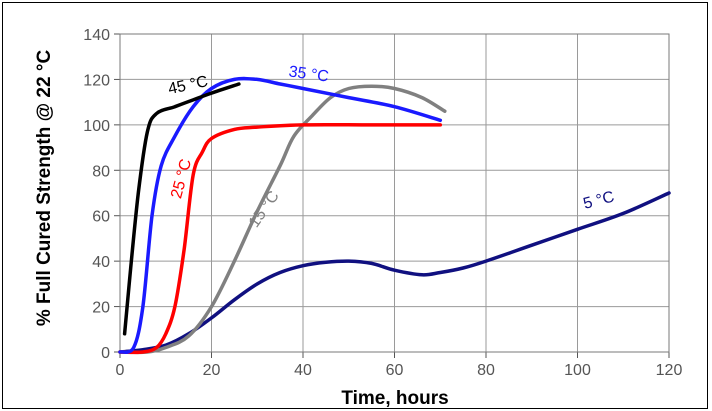 The image size is (712, 411). Describe the element at coordinates (96, 126) in the screenshot. I see `y-tick-label: 100` at that location.